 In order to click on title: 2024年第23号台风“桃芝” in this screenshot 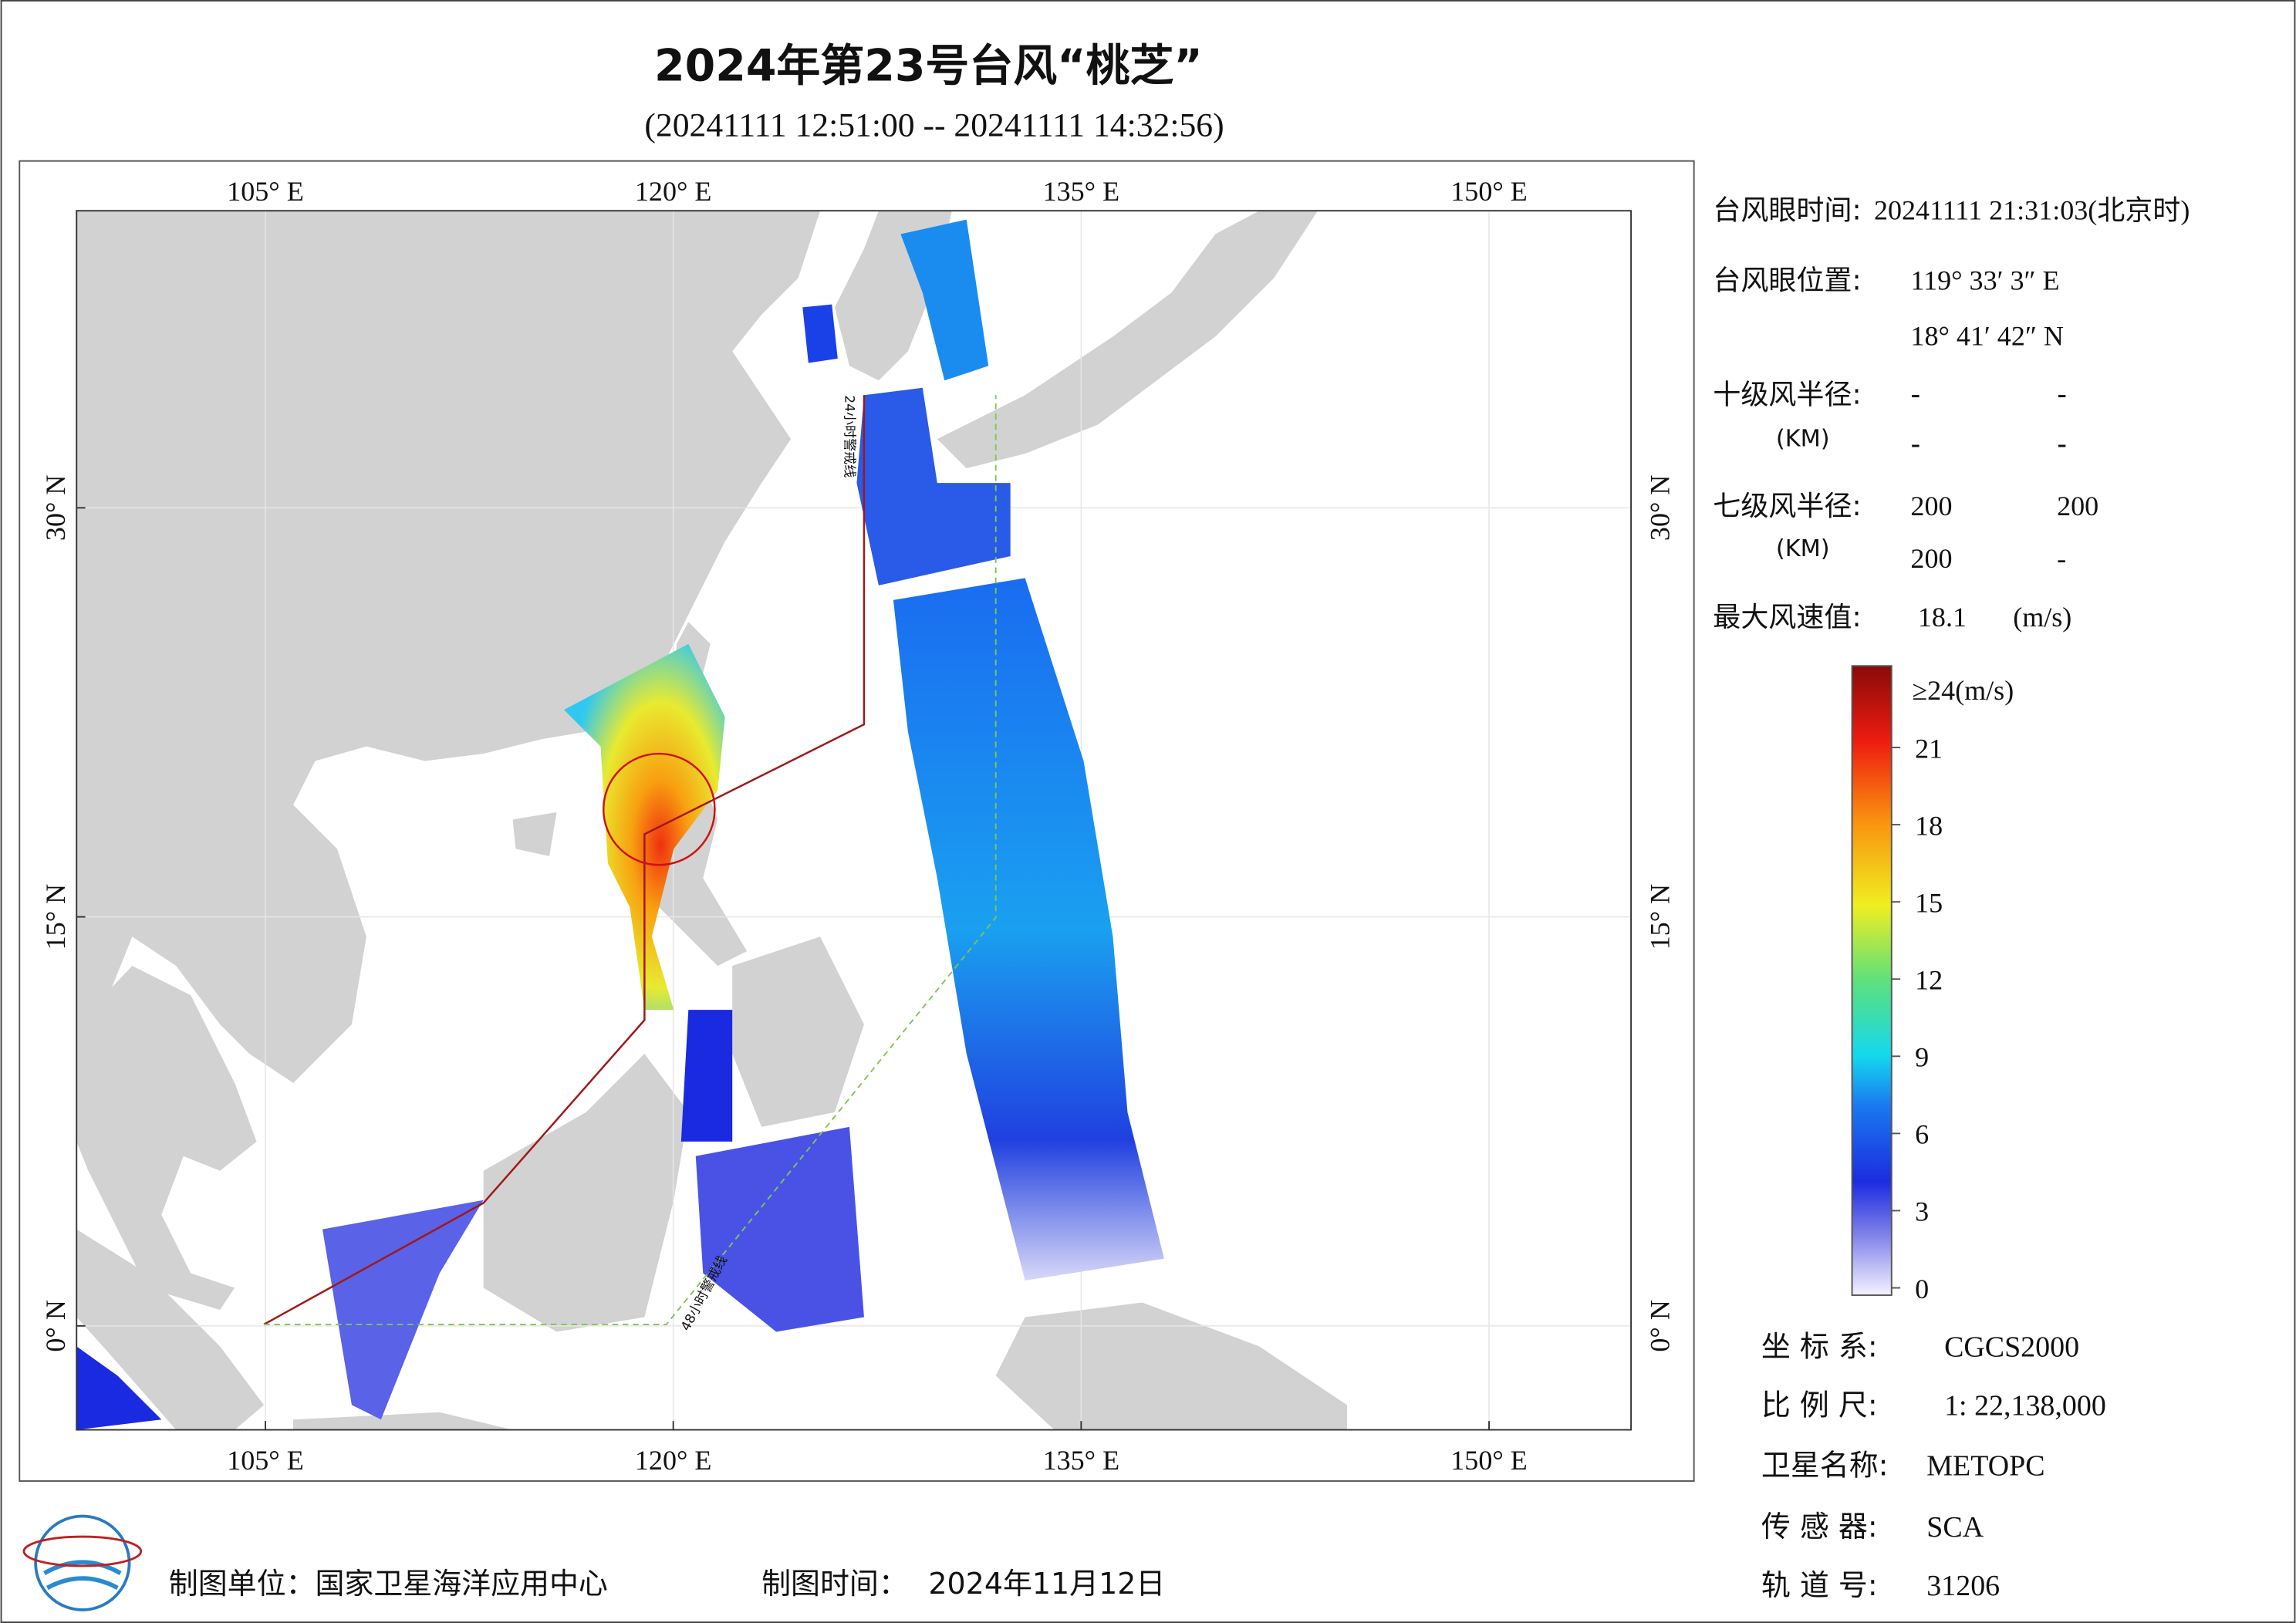, I will do `click(928, 65)`.